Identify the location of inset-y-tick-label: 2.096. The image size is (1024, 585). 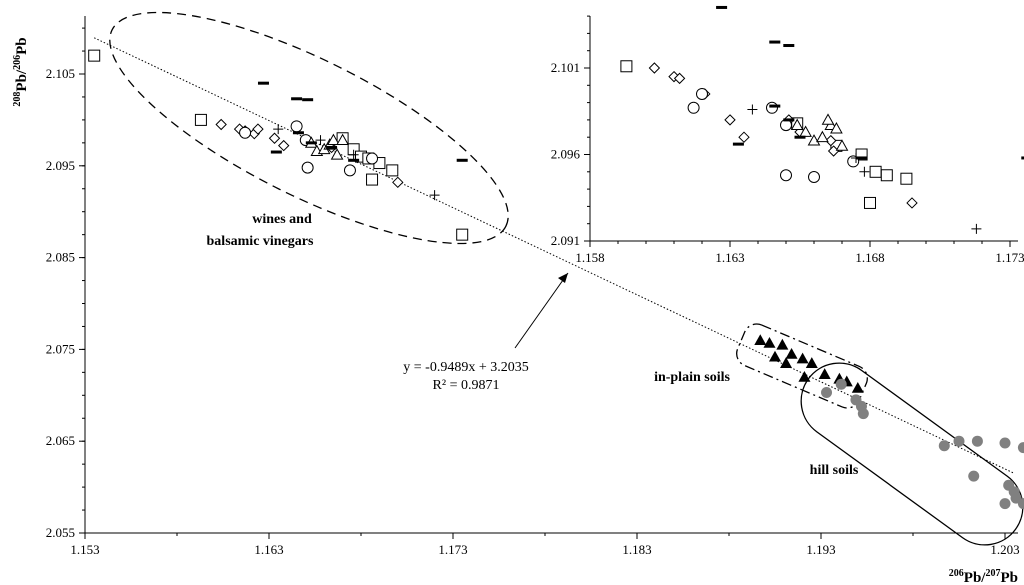
(566, 154).